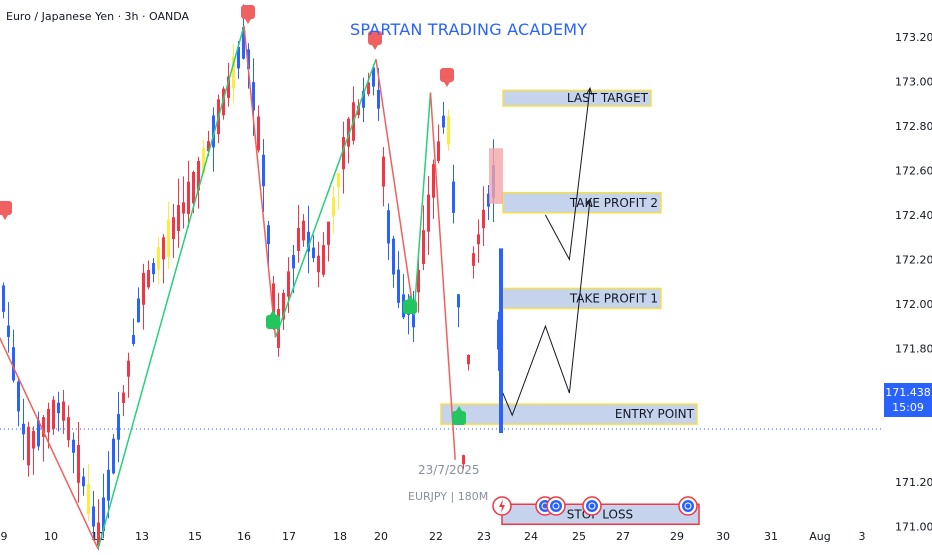  I want to click on y-tick-label: 172.600, so click(913, 171).